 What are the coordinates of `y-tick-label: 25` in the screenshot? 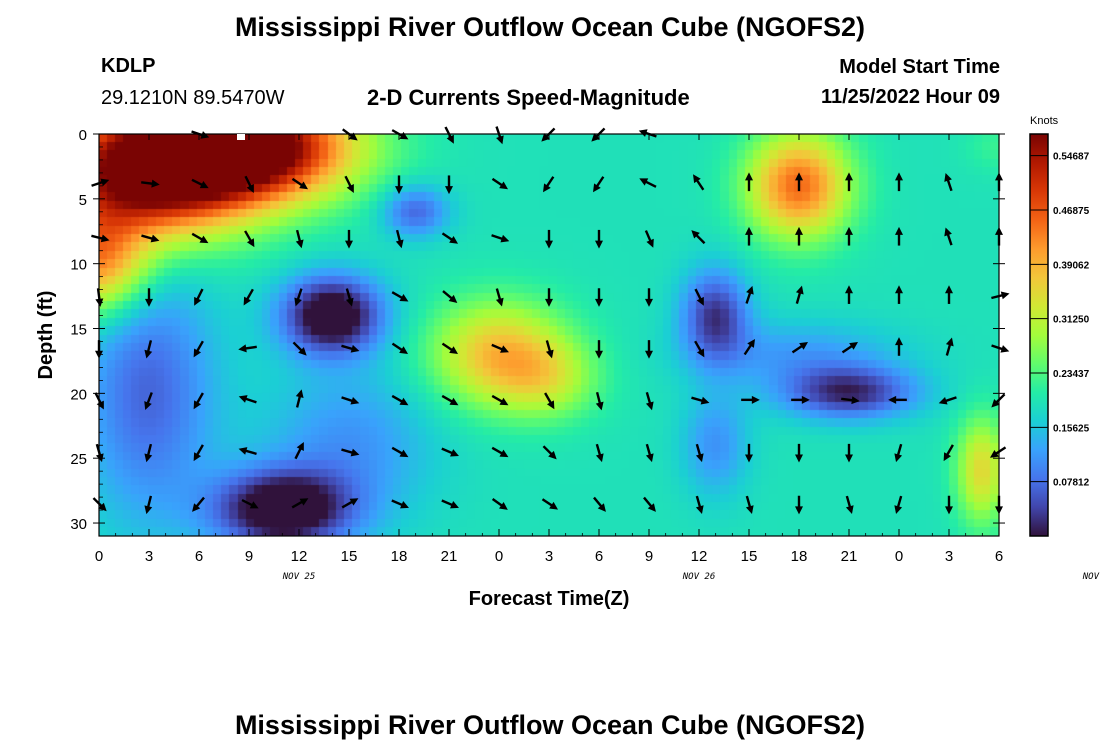 It's located at (78, 459).